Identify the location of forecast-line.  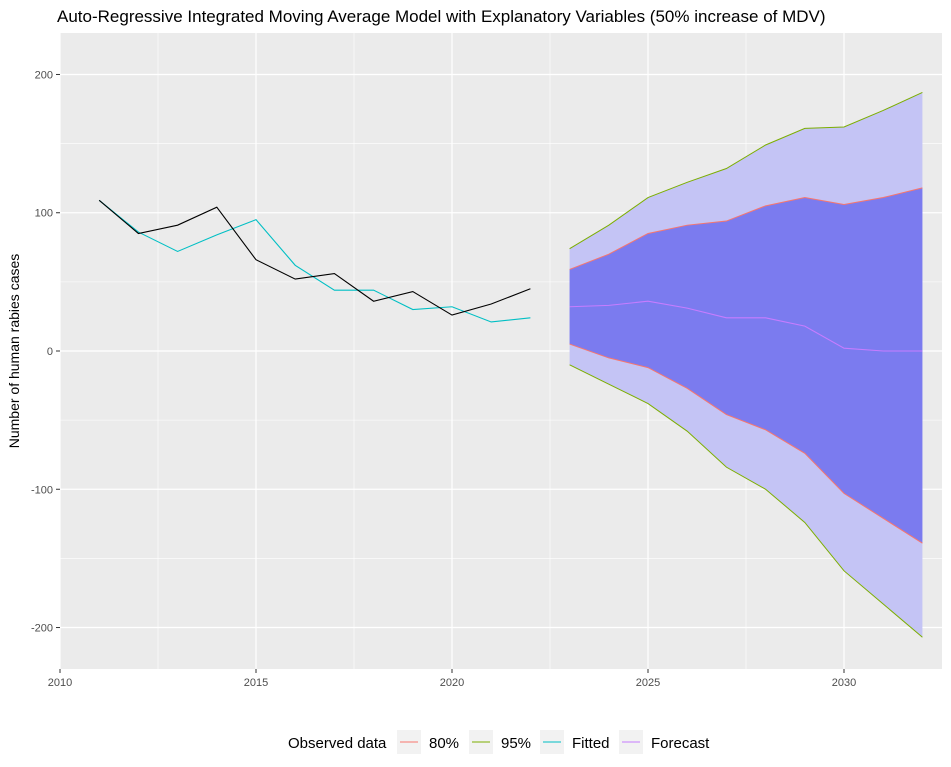
(746, 326).